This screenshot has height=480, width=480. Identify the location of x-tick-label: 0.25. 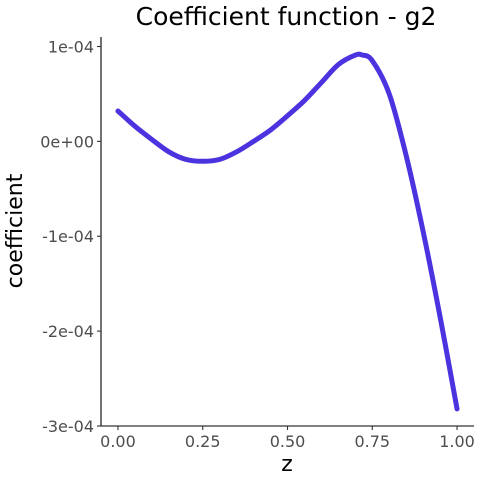
(203, 441).